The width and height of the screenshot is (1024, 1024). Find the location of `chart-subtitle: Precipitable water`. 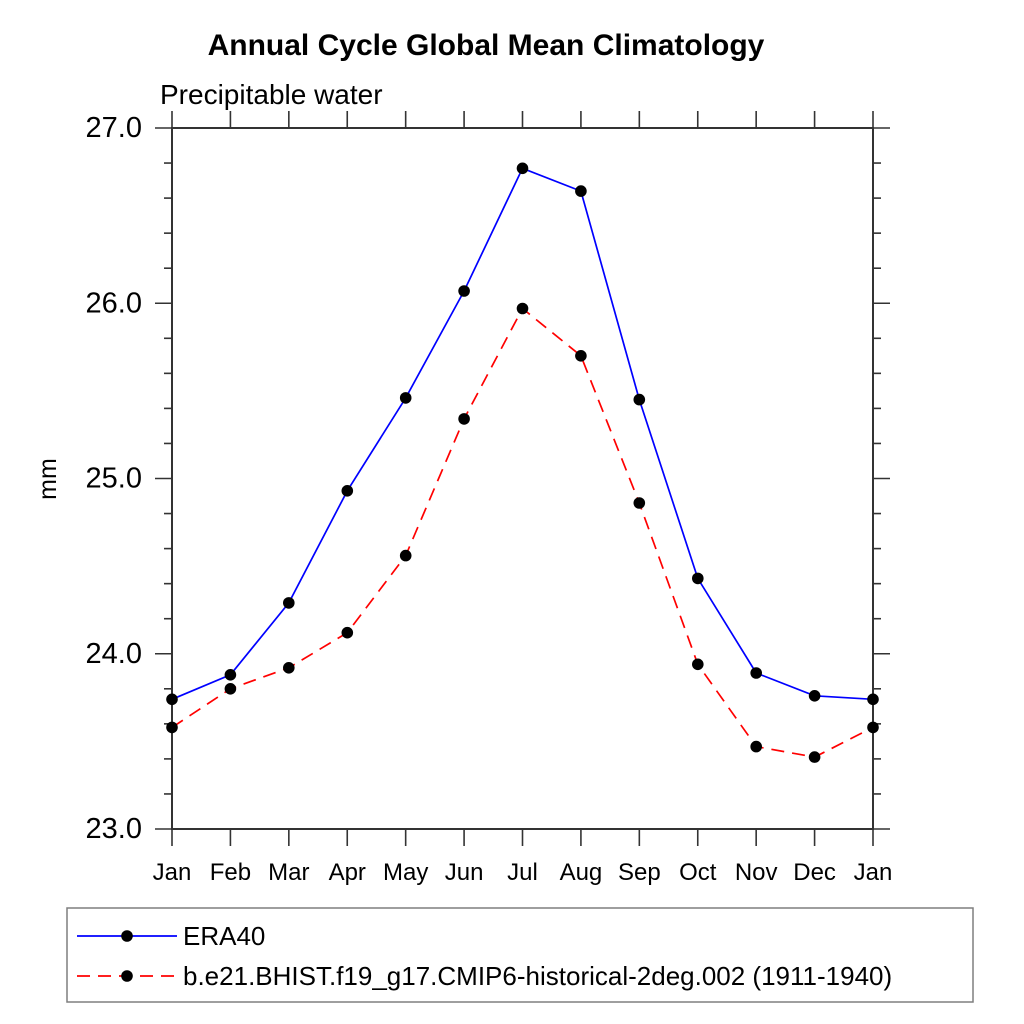

chart-subtitle: Precipitable water is located at coordinates (271, 94).